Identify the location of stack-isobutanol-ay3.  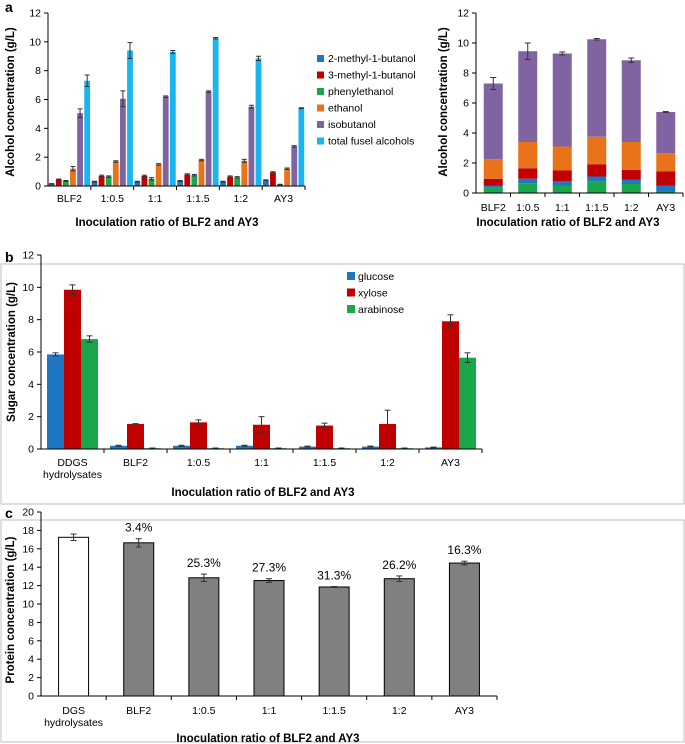
(666, 133).